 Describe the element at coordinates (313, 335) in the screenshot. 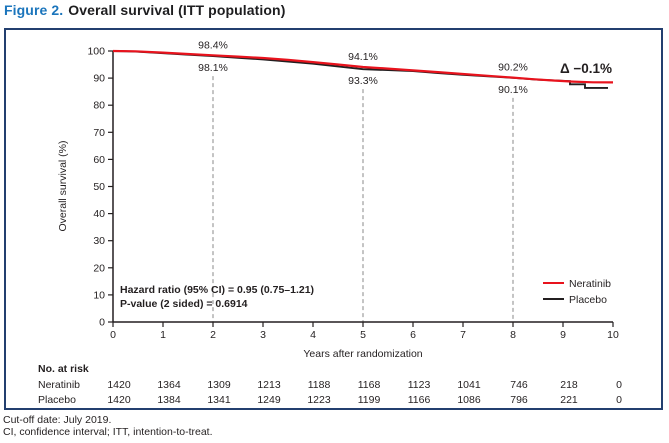

I see `x-tick-label: 4` at that location.